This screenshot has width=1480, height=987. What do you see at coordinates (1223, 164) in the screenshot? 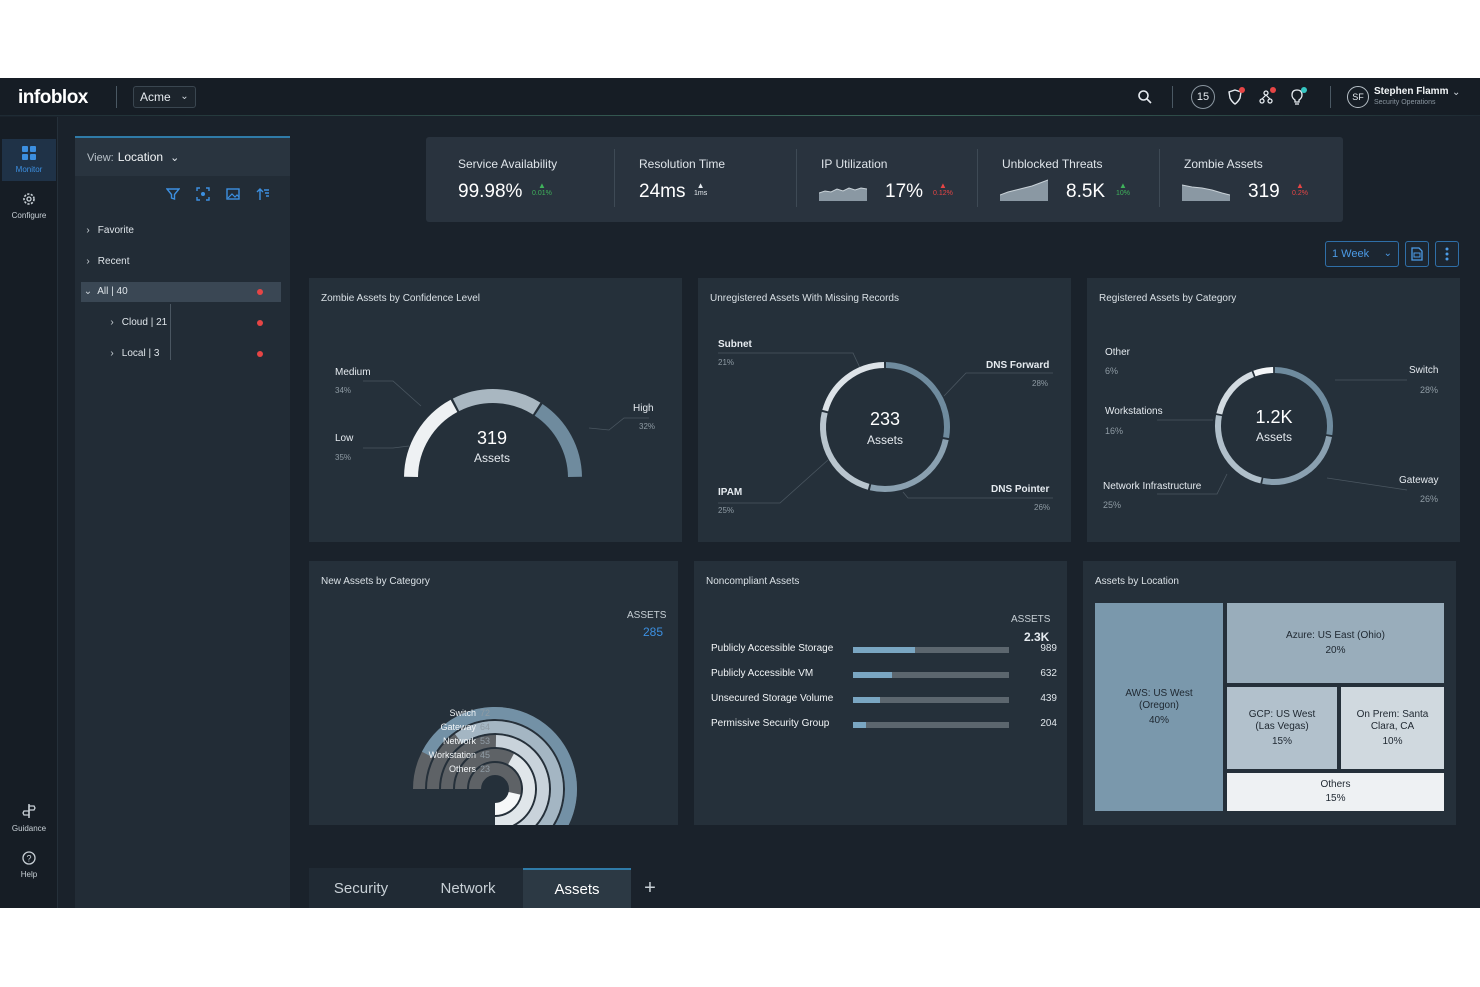
I see `kpi-label: Zombie Assets` at bounding box center [1223, 164].